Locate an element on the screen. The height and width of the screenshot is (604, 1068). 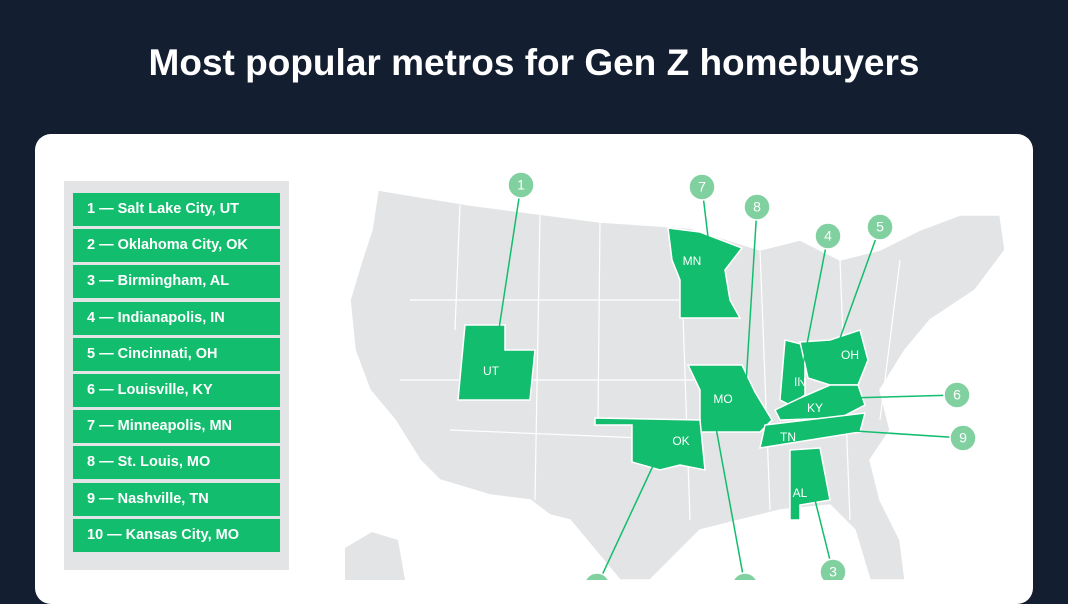
callout-number: 9 is located at coordinates (963, 438).